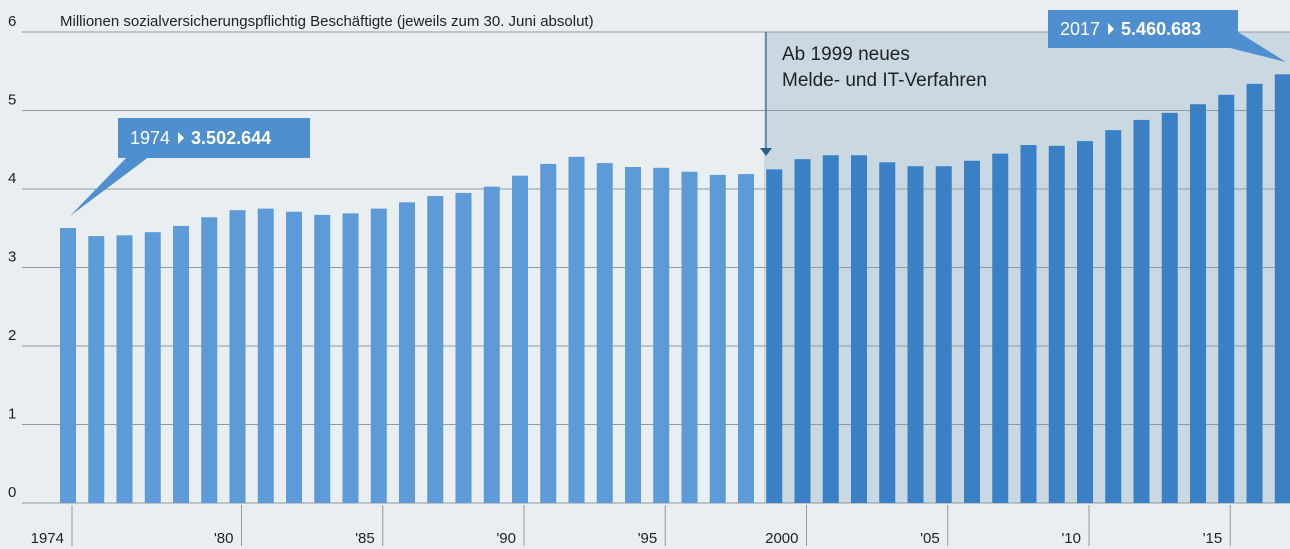 The width and height of the screenshot is (1290, 549). What do you see at coordinates (224, 538) in the screenshot?
I see `x-tick-label: '80` at bounding box center [224, 538].